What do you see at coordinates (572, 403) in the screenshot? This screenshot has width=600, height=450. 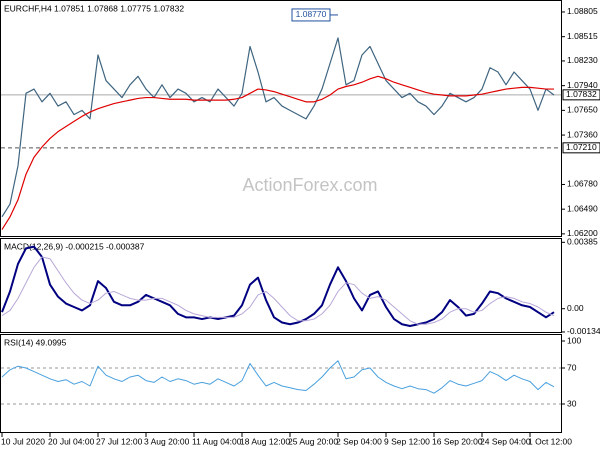 I see `y-tick-label: 30` at bounding box center [572, 403].